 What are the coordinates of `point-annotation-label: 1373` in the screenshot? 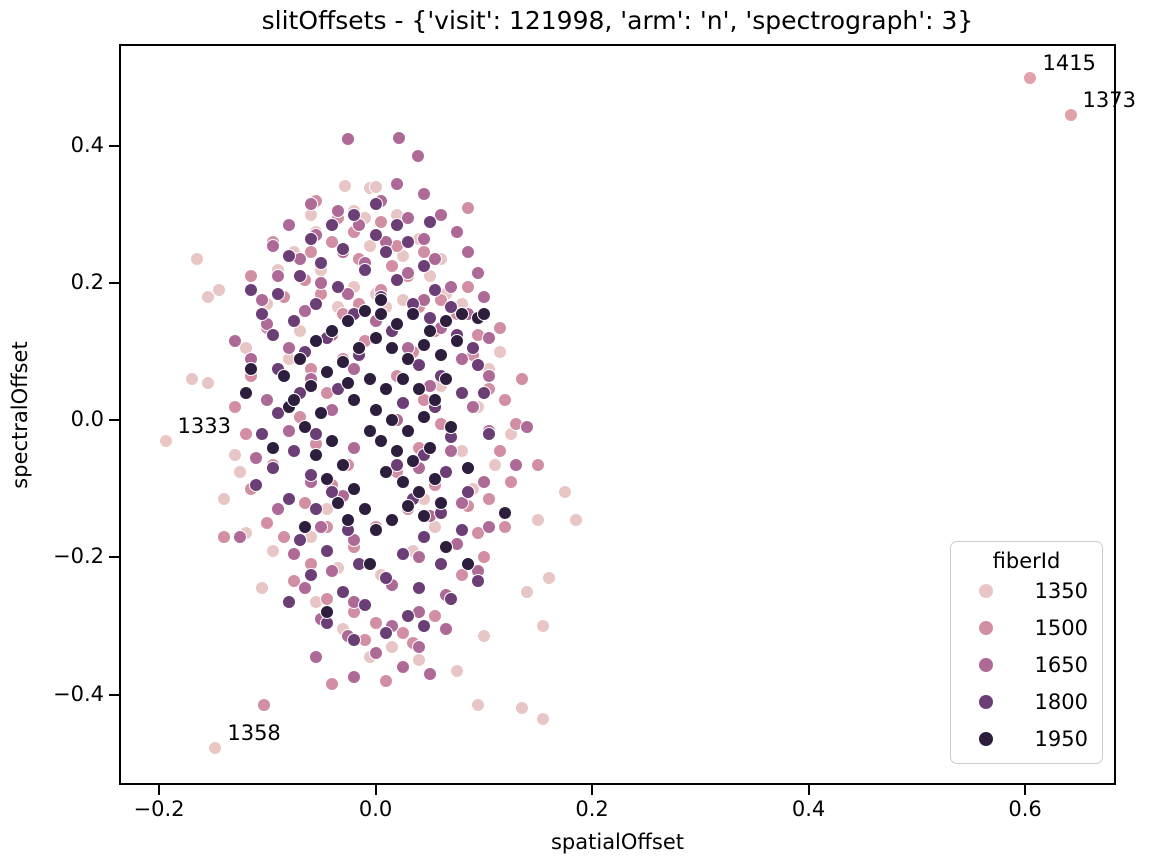 It's located at (1109, 100).